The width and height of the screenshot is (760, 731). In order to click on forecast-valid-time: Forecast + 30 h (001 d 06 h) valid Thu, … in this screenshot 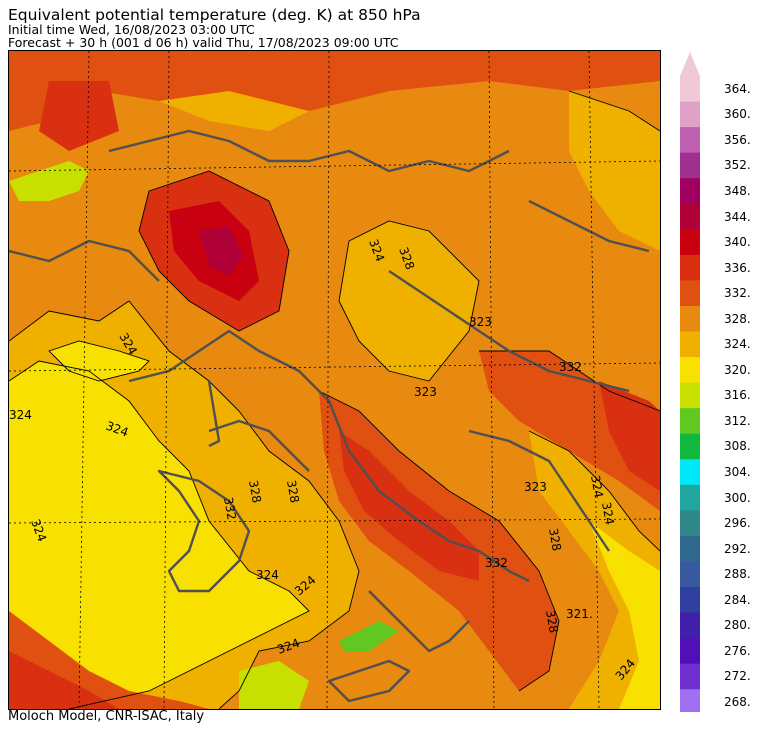, I will do `click(203, 42)`.